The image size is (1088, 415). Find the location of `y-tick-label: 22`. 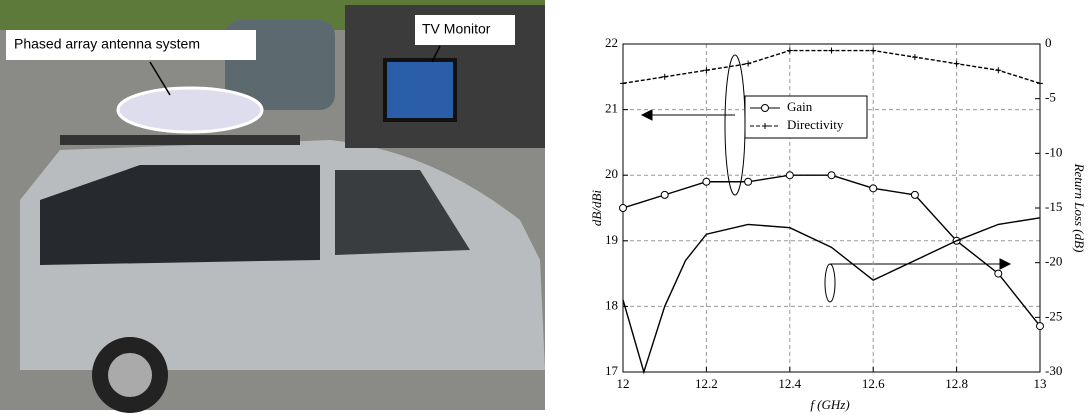

y-tick-label: 22 is located at coordinates (611, 42).